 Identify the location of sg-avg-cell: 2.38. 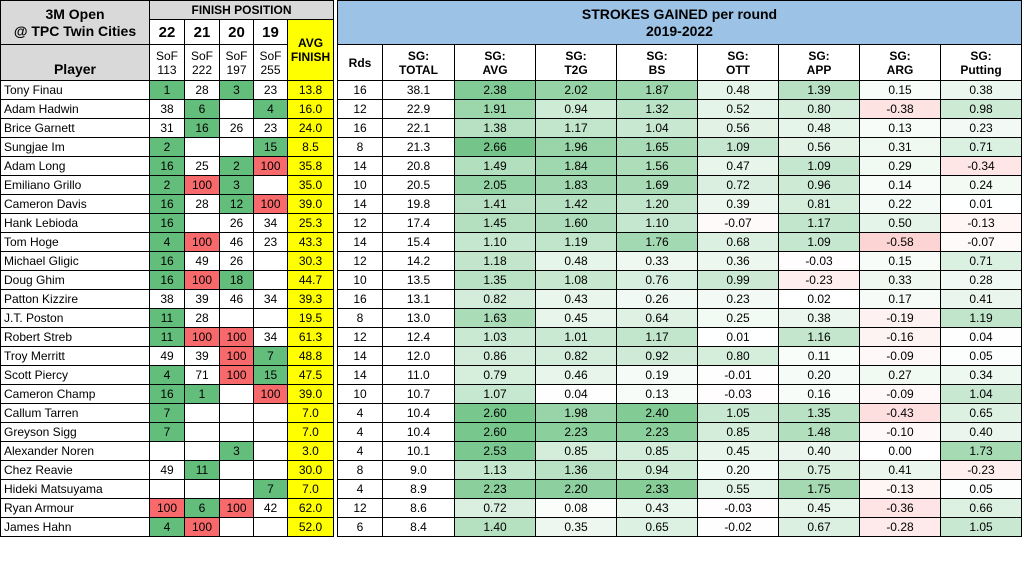
(495, 90).